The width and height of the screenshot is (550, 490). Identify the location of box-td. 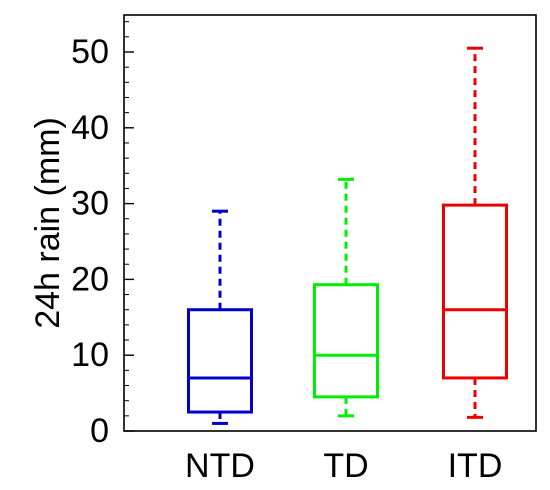
(346, 297).